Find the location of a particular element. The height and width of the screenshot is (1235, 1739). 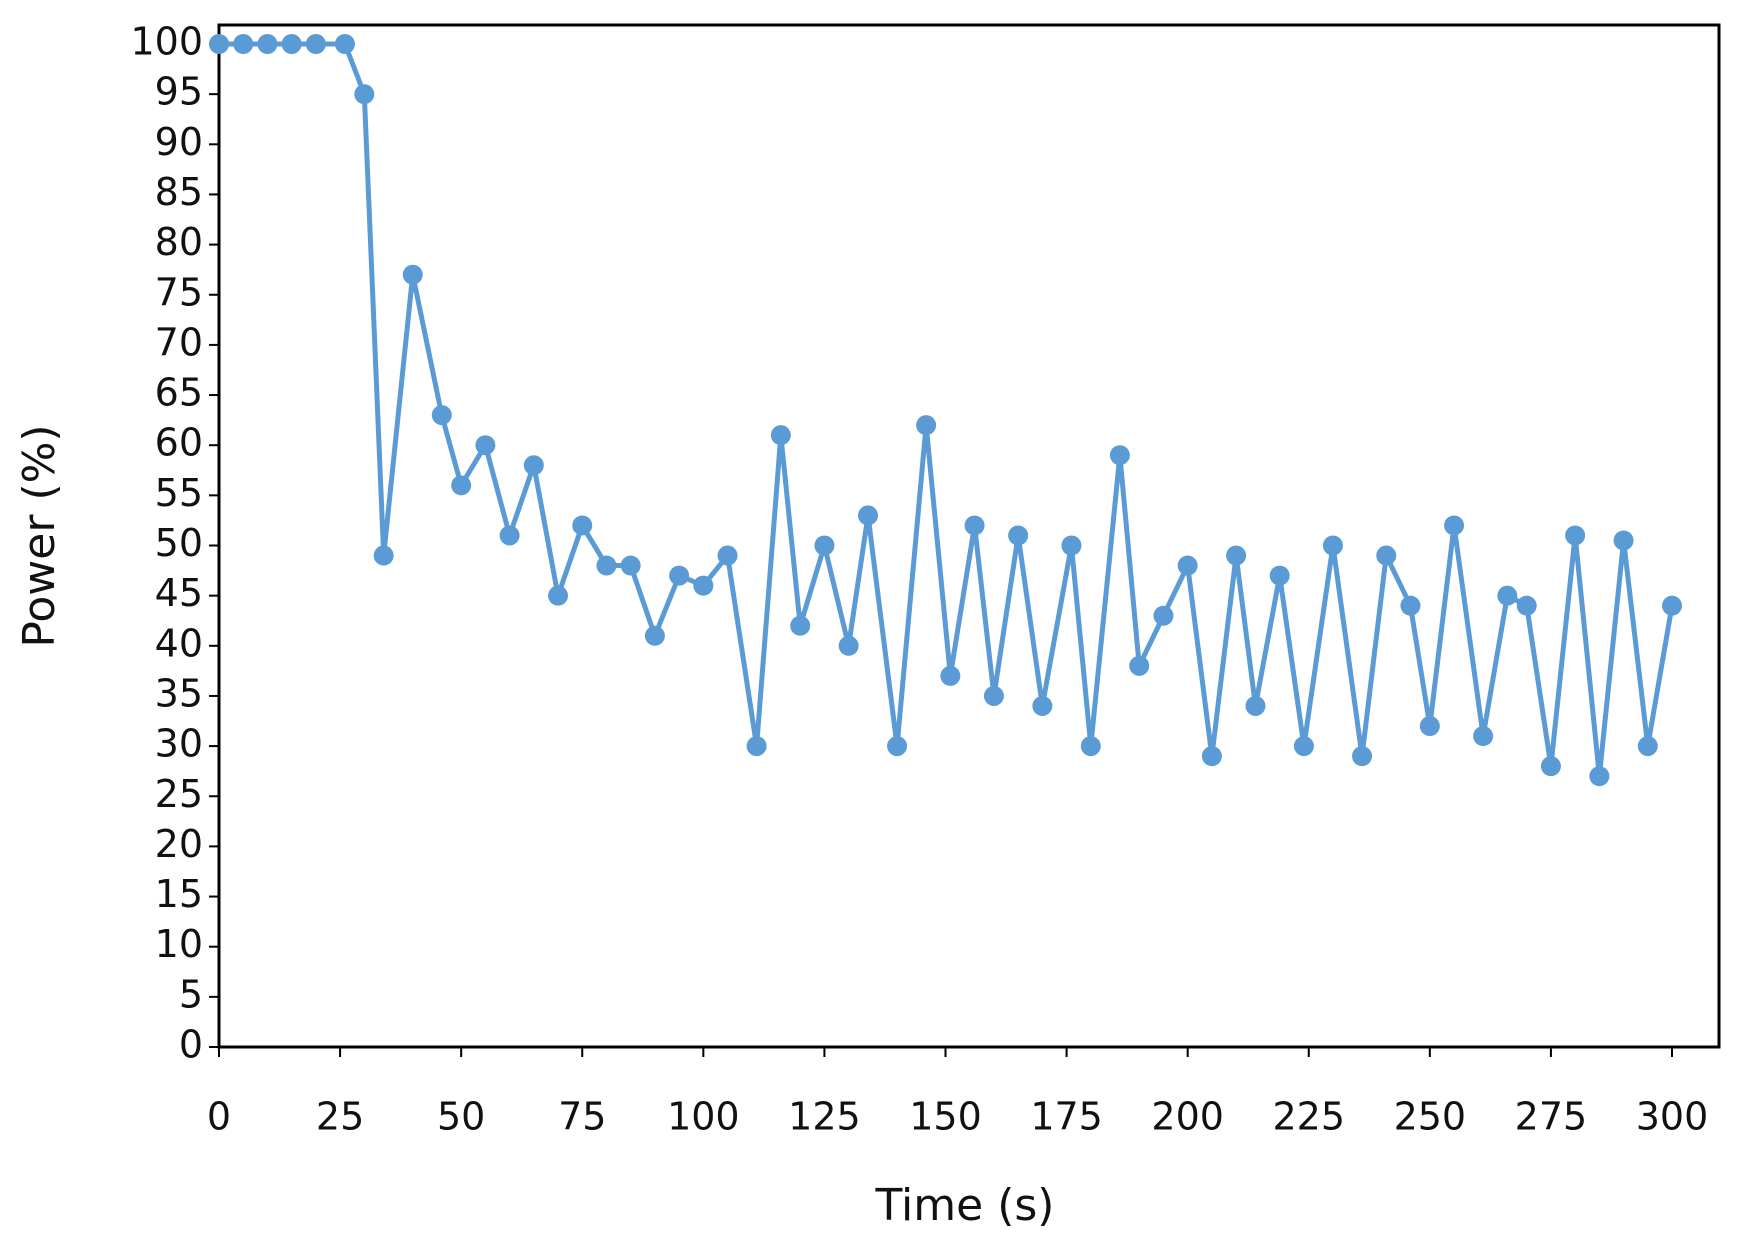

x-tick-label: 225 is located at coordinates (1308, 1117).